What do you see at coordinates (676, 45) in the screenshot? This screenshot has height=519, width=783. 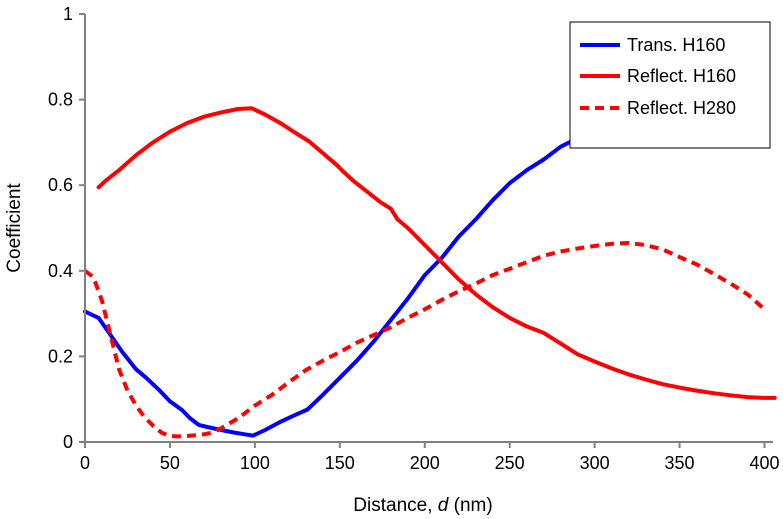 I see `legend-label-trans-h160: Trans. H160` at bounding box center [676, 45].